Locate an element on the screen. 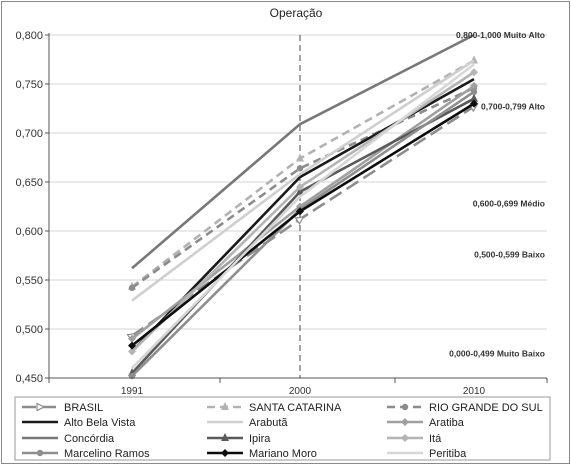  y-tick-label: 0,800 is located at coordinates (29, 36).